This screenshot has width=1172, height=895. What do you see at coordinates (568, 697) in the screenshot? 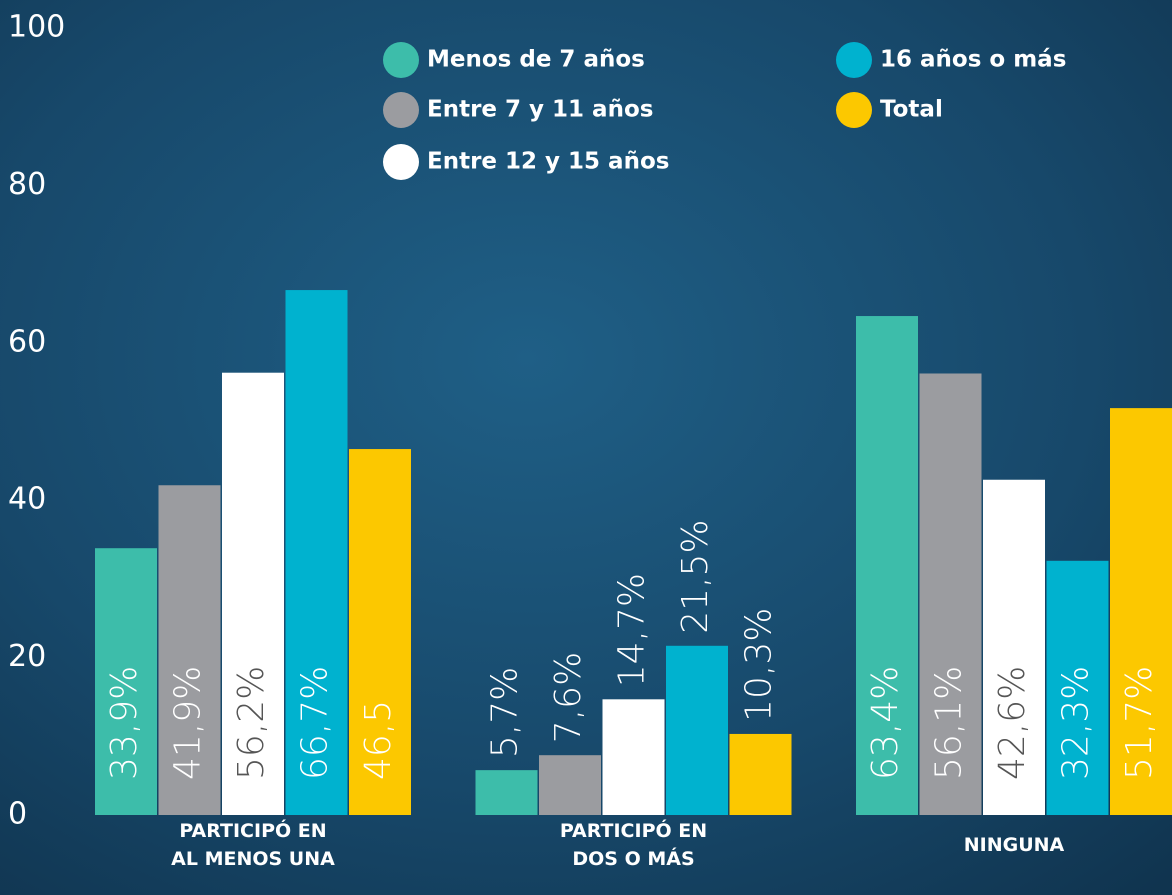
I see `value-label: 7,6%` at bounding box center [568, 697].